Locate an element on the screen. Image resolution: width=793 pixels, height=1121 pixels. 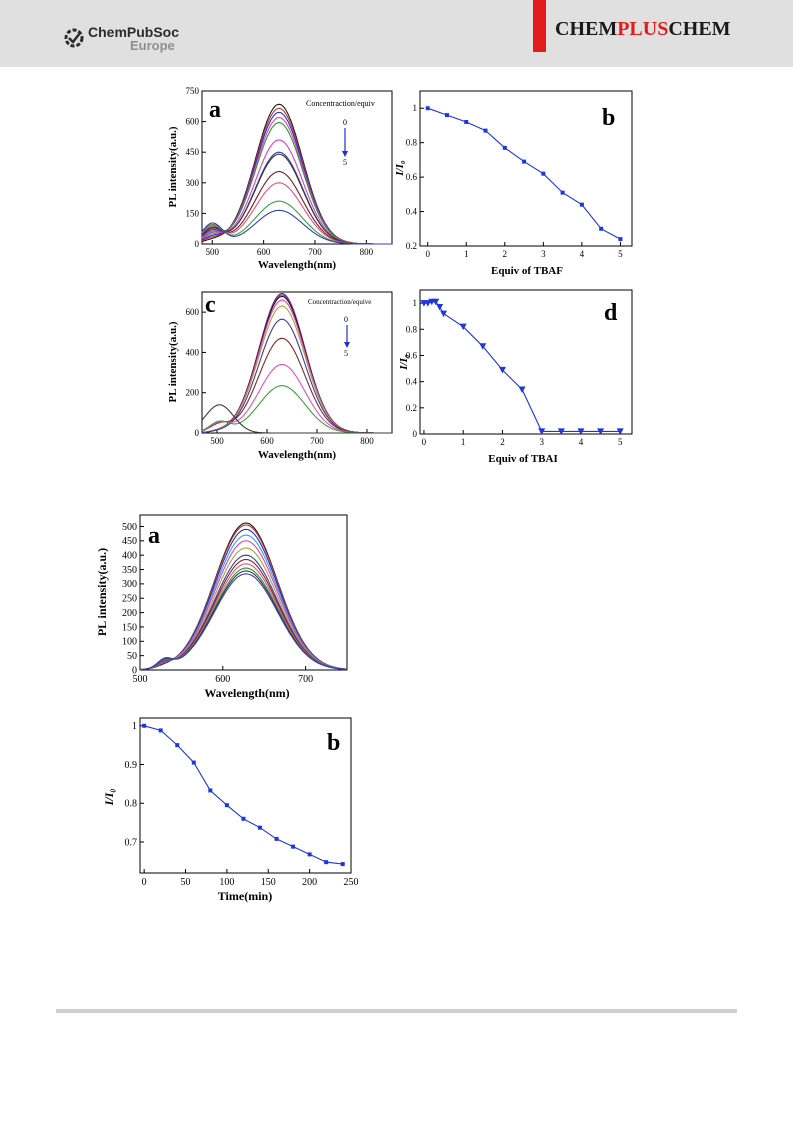
fig2a-panel-letter: a is located at coordinates (154, 536).